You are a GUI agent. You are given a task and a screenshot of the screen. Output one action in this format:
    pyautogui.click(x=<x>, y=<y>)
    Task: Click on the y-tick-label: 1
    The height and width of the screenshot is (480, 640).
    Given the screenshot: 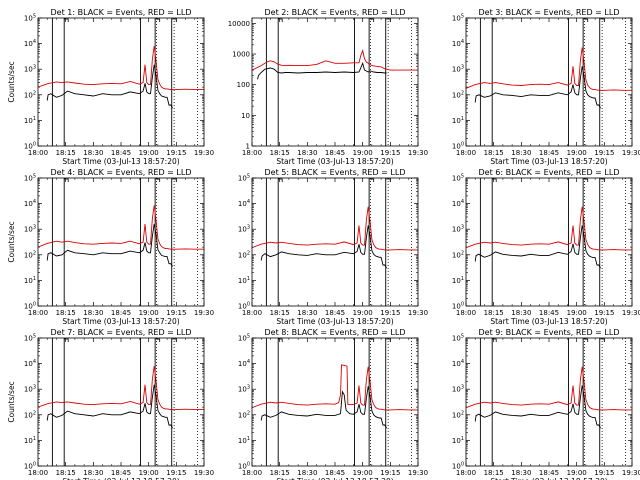 What is the action you would take?
    pyautogui.click(x=248, y=147)
    